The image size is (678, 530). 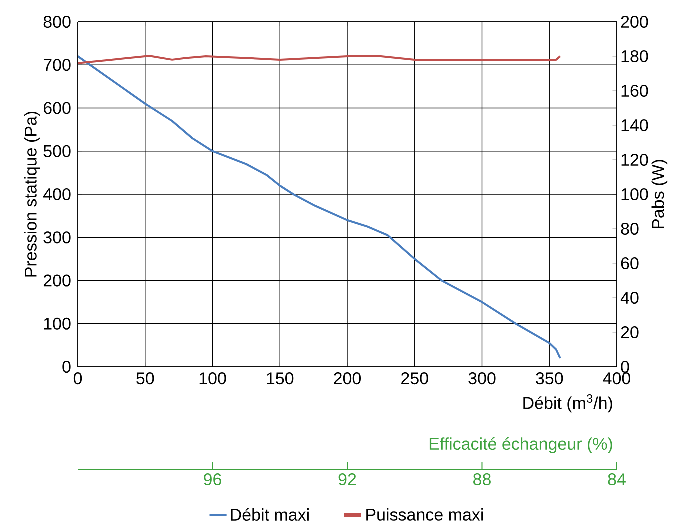 What do you see at coordinates (57, 324) in the screenshot?
I see `y-tick-label: 100` at bounding box center [57, 324].